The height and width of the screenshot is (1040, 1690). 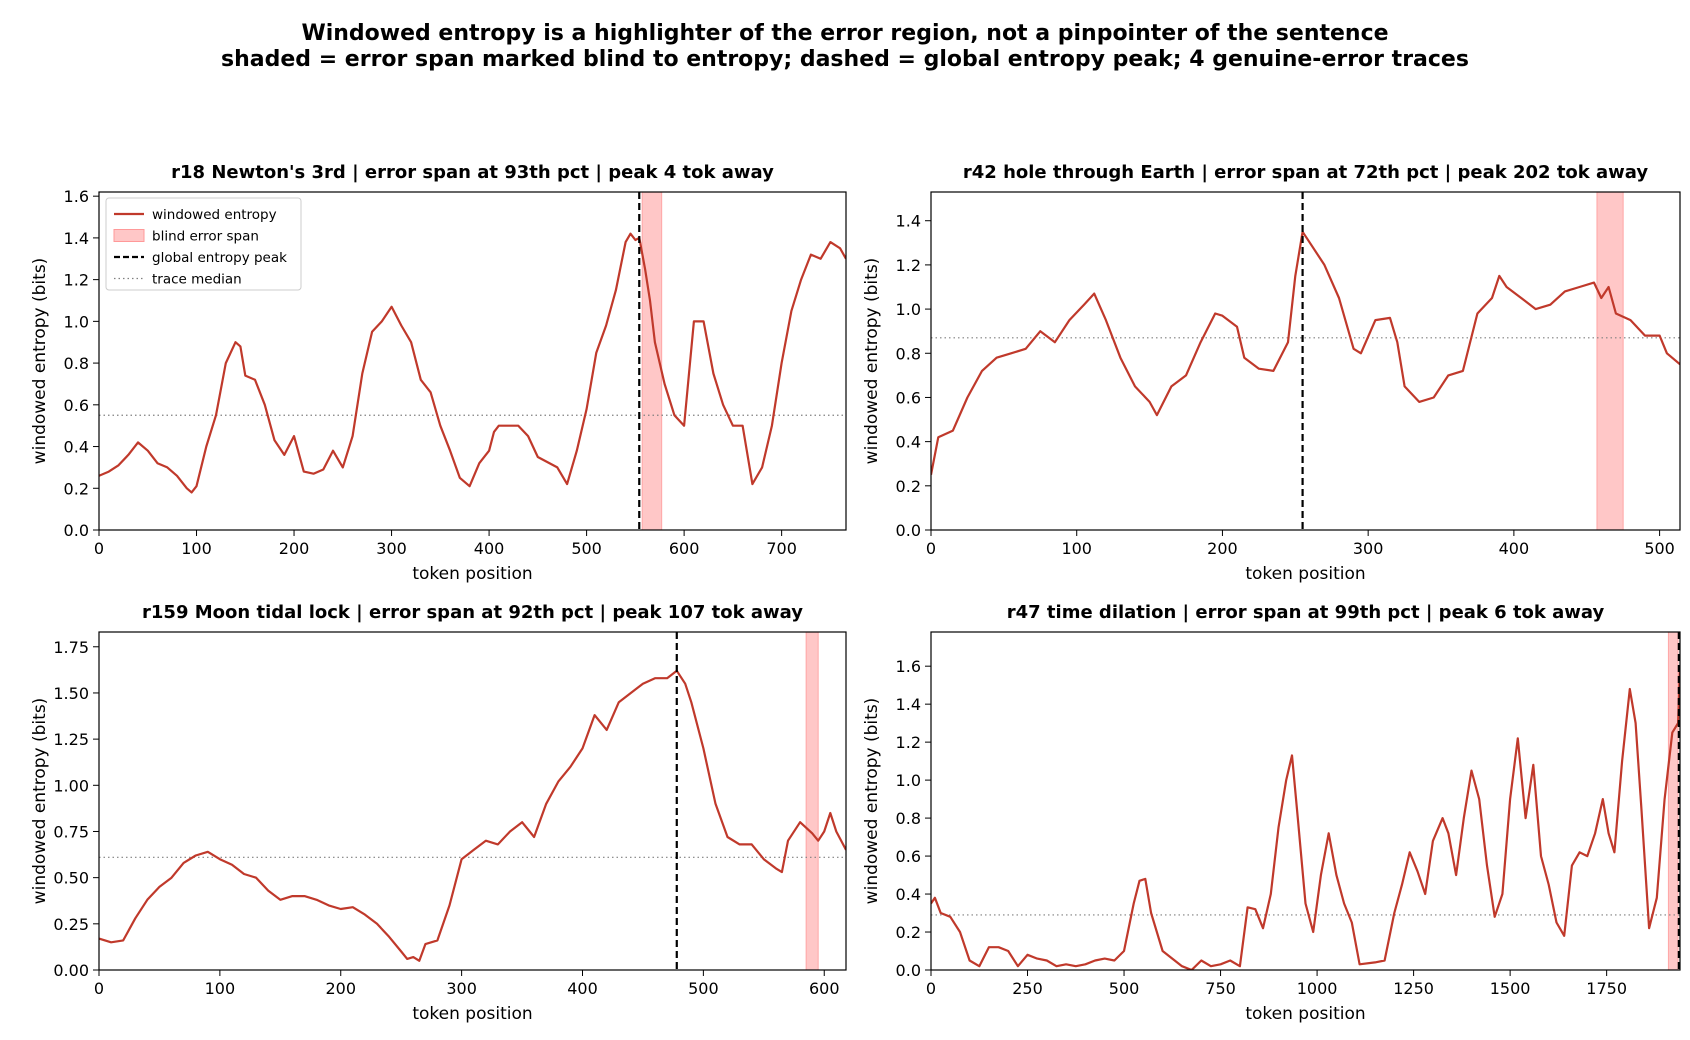 I want to click on x-tick-label: 1250, so click(x=1413, y=988).